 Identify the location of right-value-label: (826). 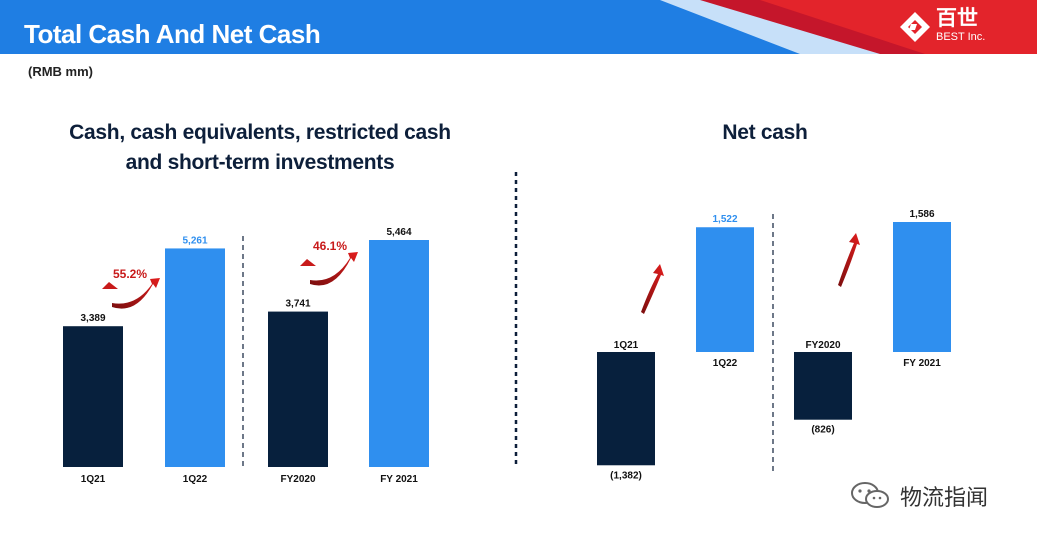
(822, 430).